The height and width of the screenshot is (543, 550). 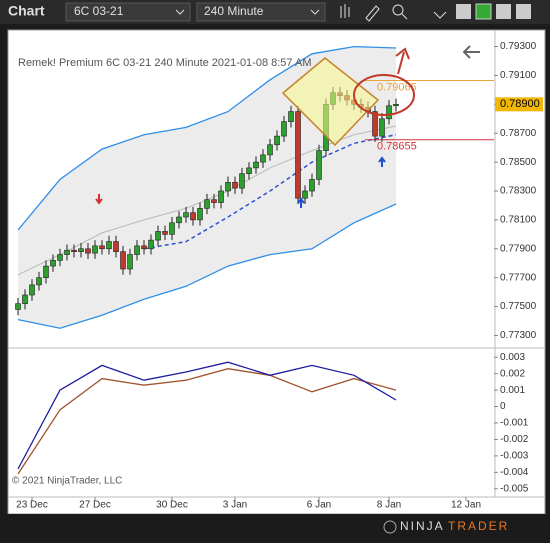 What do you see at coordinates (128, 12) in the screenshot?
I see `instrument-dropdown` at bounding box center [128, 12].